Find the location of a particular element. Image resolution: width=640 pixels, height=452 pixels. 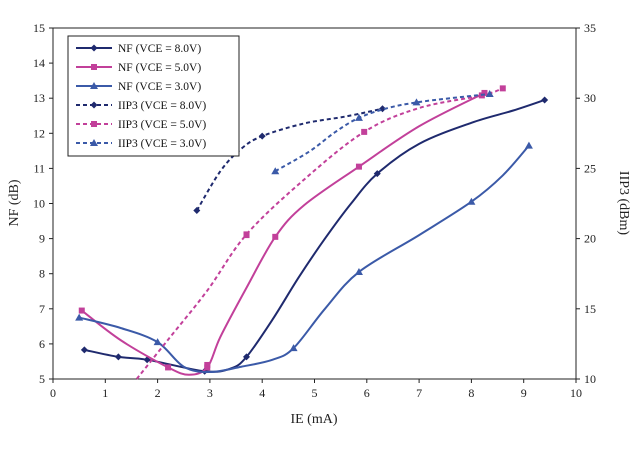

y2-tick-label: 10 is located at coordinates (590, 379).